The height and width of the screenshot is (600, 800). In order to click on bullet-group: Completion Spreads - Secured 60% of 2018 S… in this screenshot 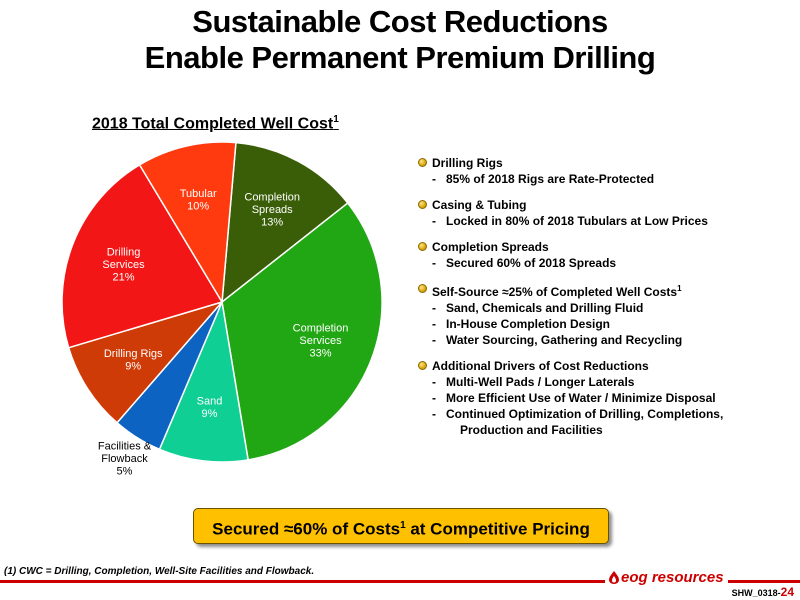, I will do `click(608, 255)`.